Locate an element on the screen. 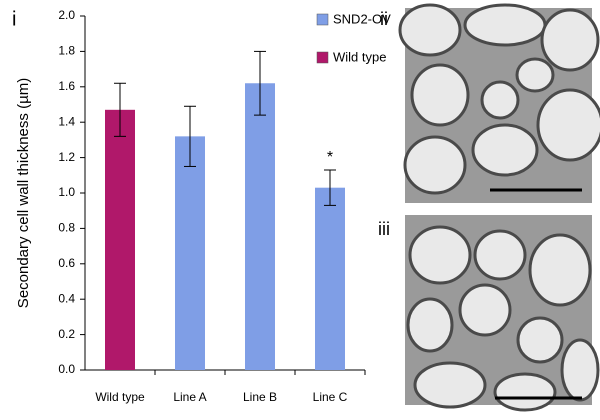 The width and height of the screenshot is (600, 420). y-tick-label: 0.6 is located at coordinates (66, 263).